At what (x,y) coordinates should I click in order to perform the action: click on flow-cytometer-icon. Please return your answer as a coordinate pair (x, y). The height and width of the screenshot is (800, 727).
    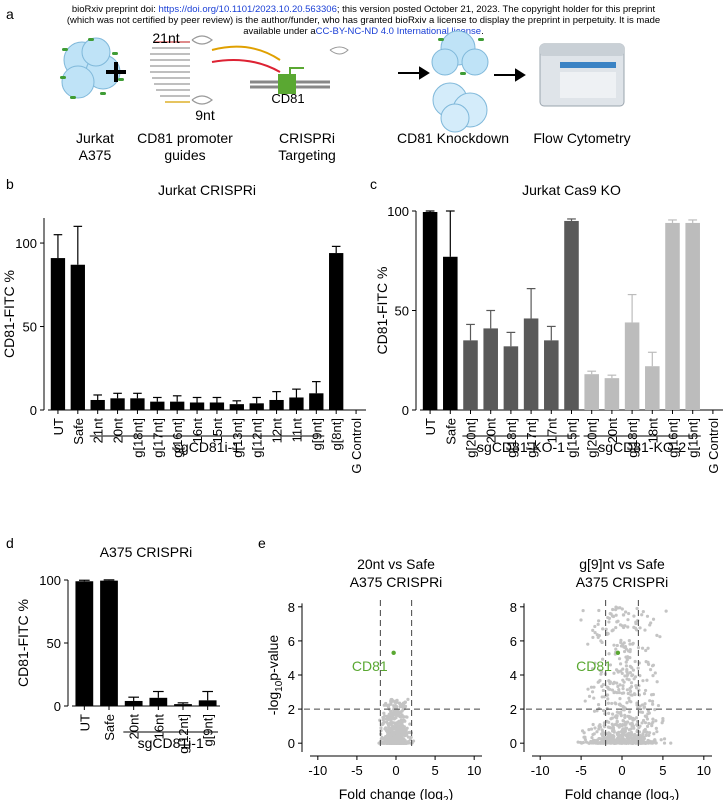
    Looking at the image, I should click on (582, 75).